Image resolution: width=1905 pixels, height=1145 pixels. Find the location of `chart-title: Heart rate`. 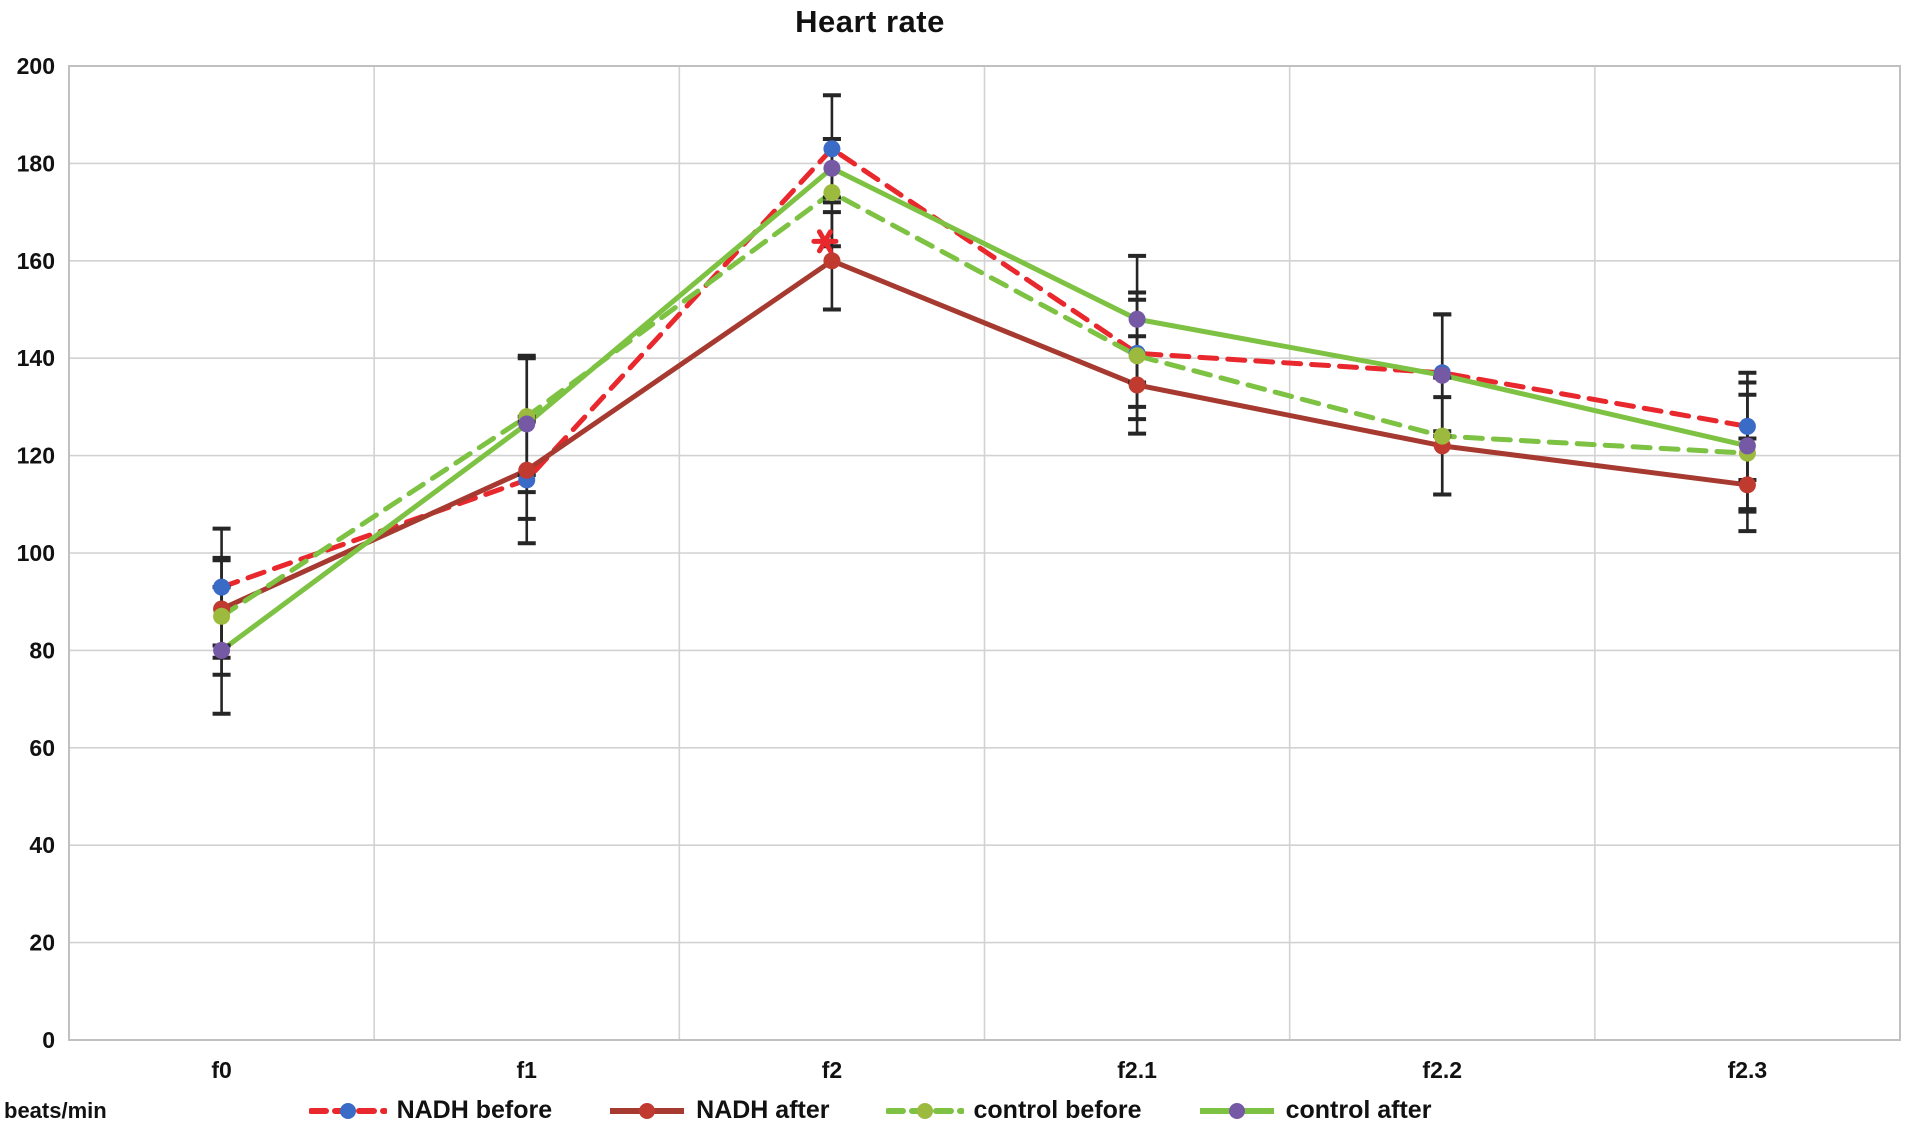

chart-title: Heart rate is located at coordinates (870, 21).